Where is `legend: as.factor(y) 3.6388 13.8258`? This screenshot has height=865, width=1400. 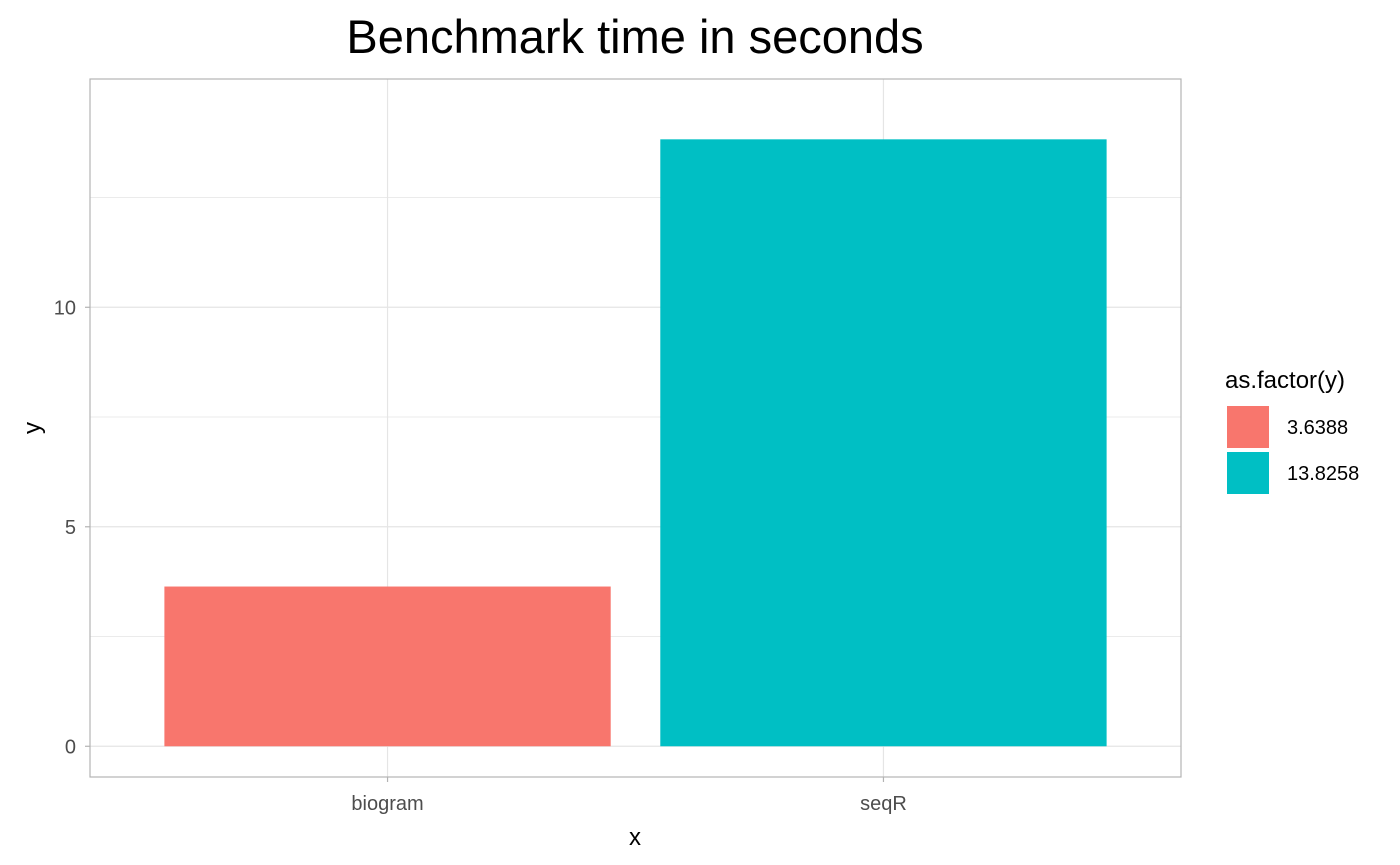 legend: as.factor(y) 3.6388 13.8258 is located at coordinates (1292, 430).